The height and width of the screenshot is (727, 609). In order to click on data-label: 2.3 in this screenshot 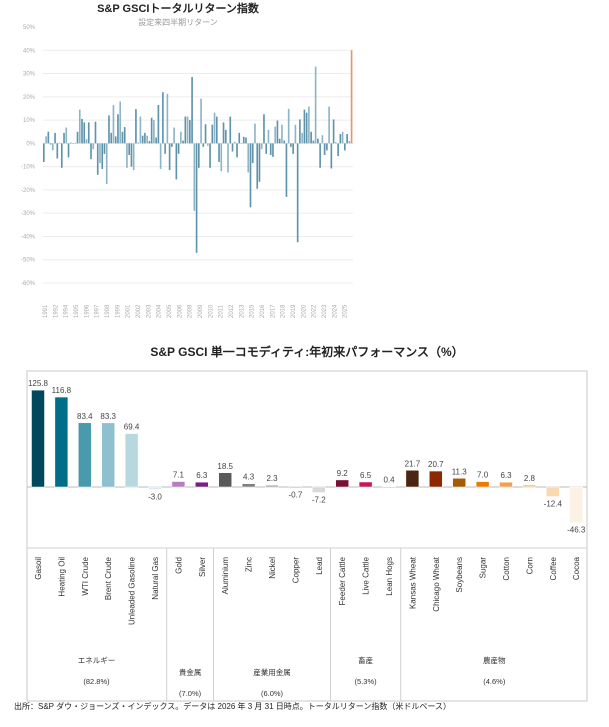, I will do `click(272, 478)`.